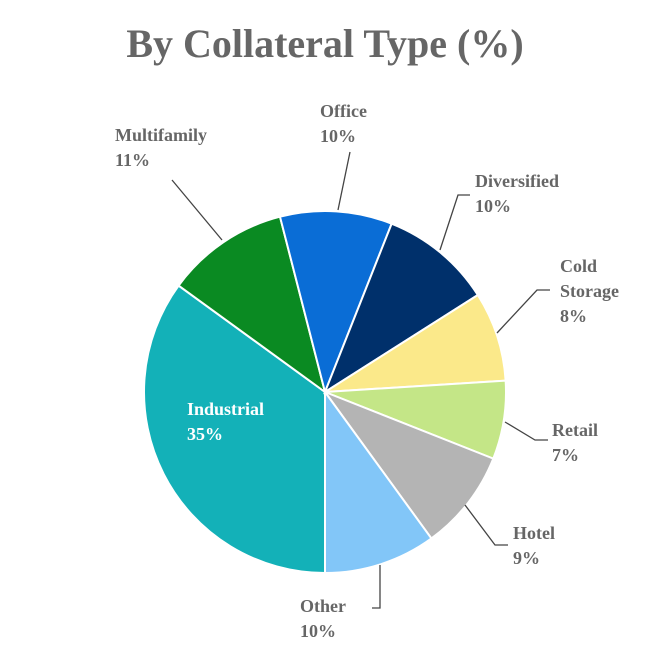  I want to click on category-label: Office, so click(343, 111).